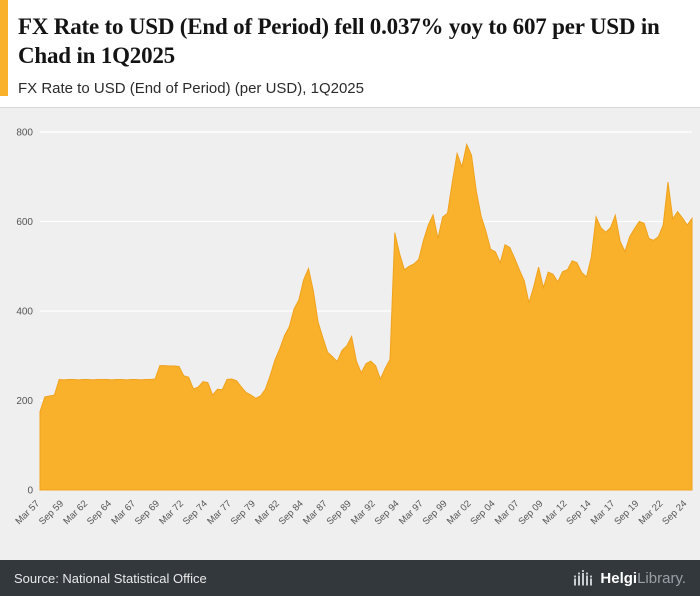 This screenshot has height=596, width=700. I want to click on source-note: Source: National Statistical Office, so click(110, 578).